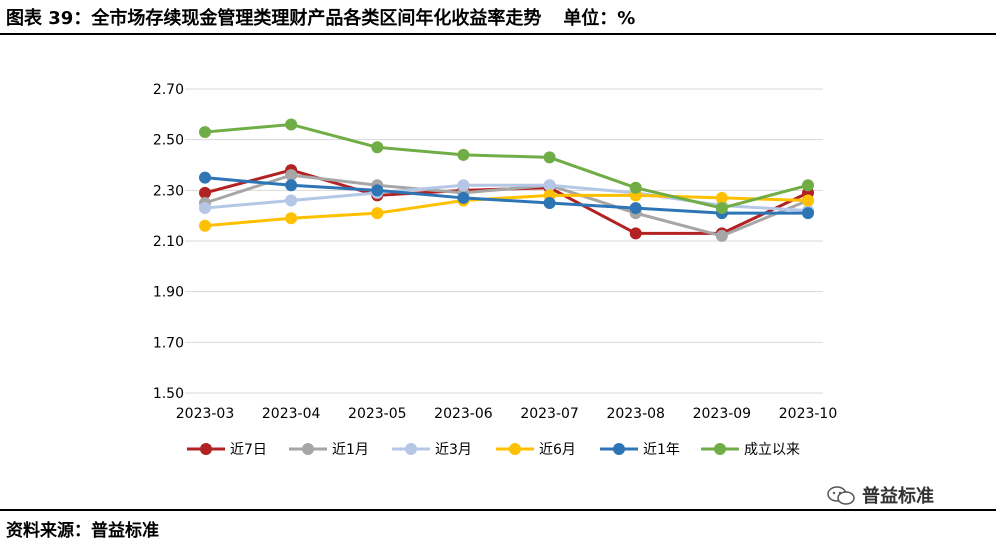 This screenshot has height=544, width=1001. Describe the element at coordinates (536, 450) in the screenshot. I see `legend-item: 近6月` at that location.